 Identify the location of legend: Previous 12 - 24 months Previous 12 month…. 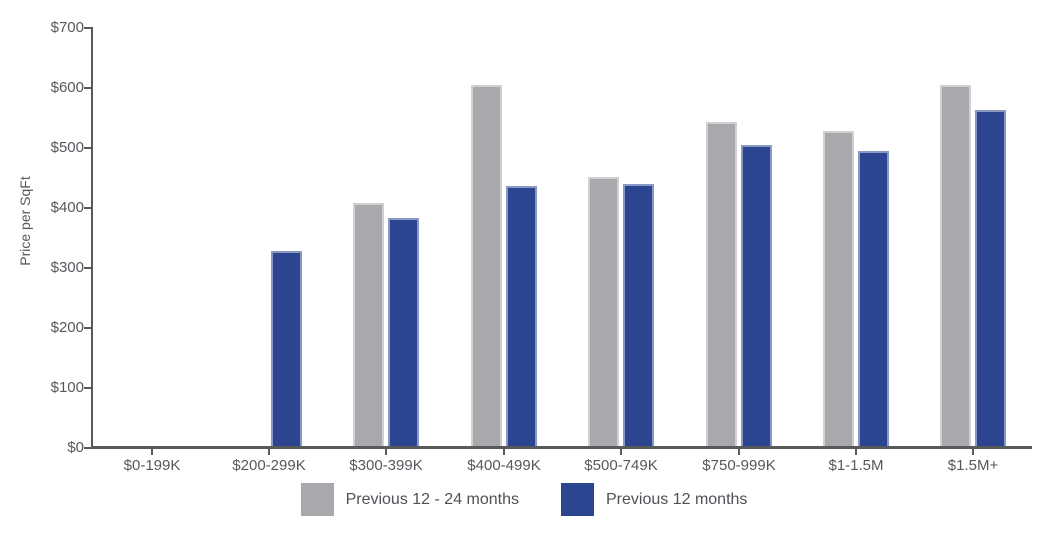
(524, 499).